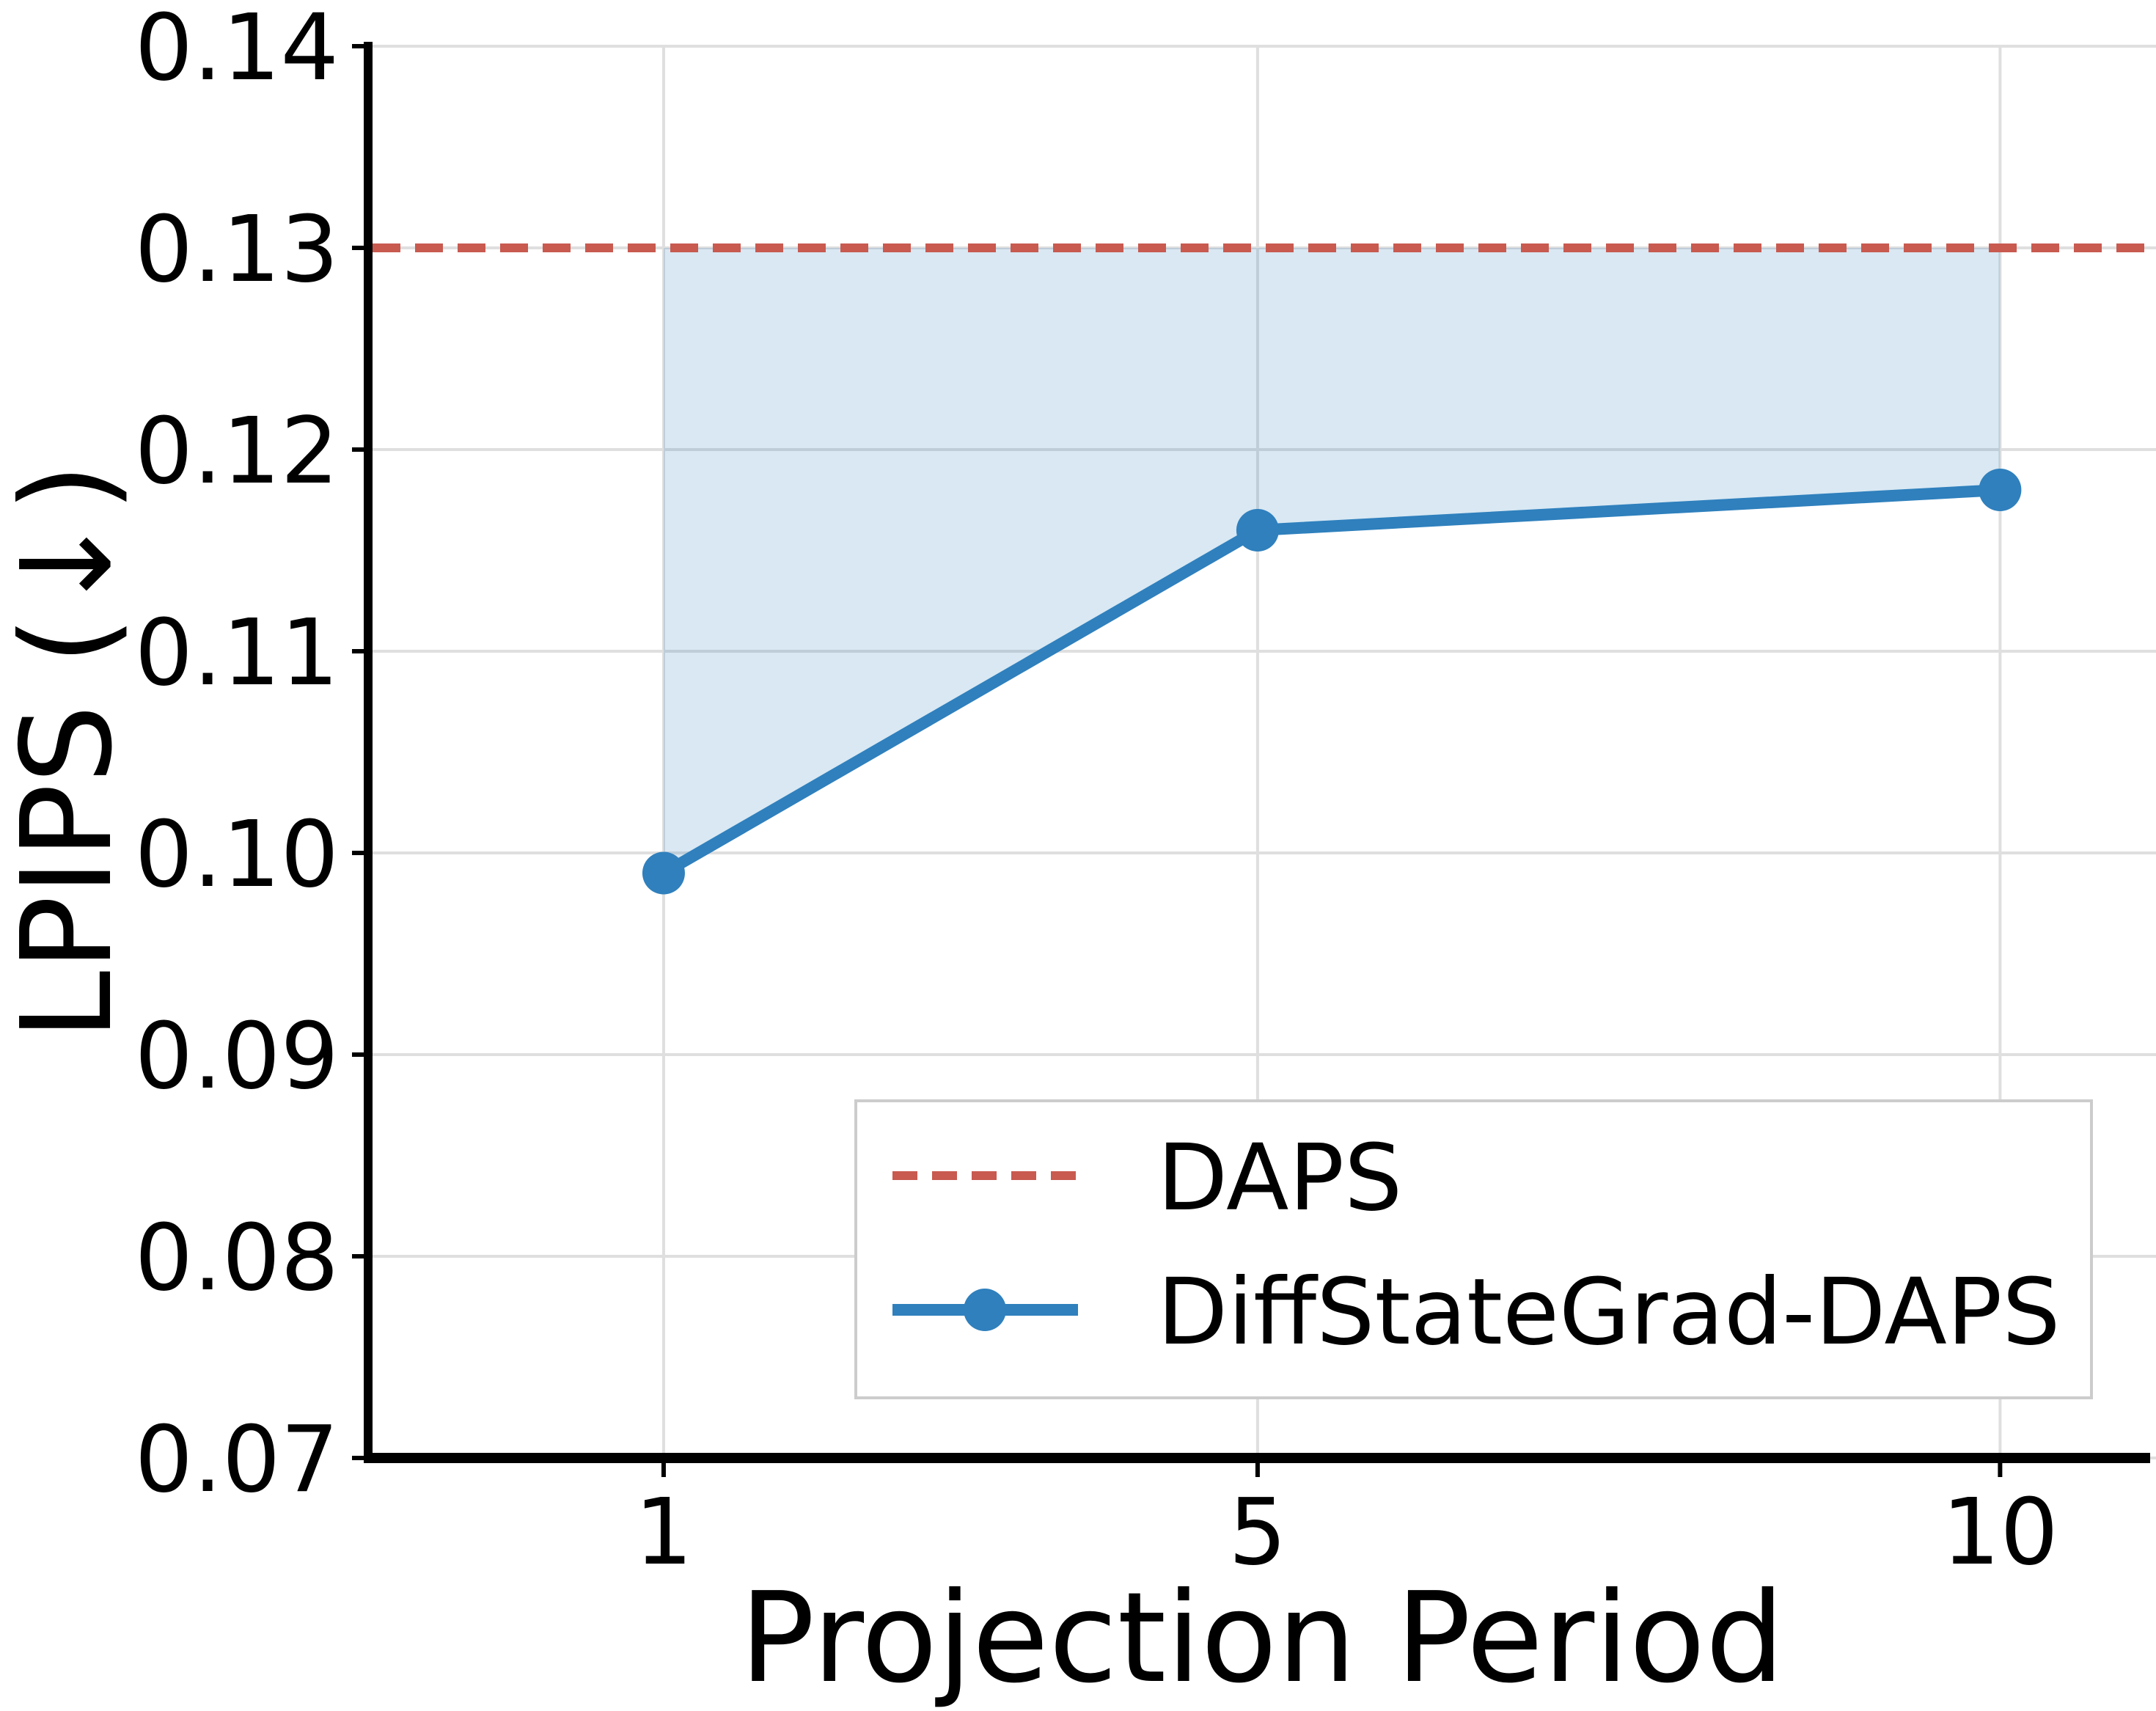 The image size is (2156, 1711). I want to click on y-tick-label: 0.09, so click(237, 1056).